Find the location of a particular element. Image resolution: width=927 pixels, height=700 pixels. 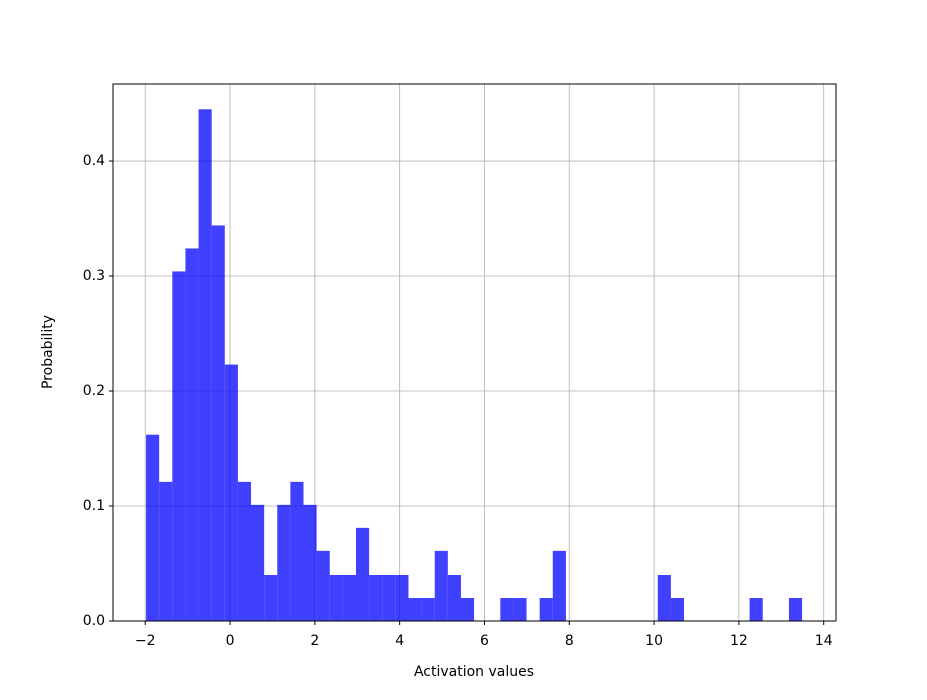

x-tick-label: −2 is located at coordinates (145, 641).